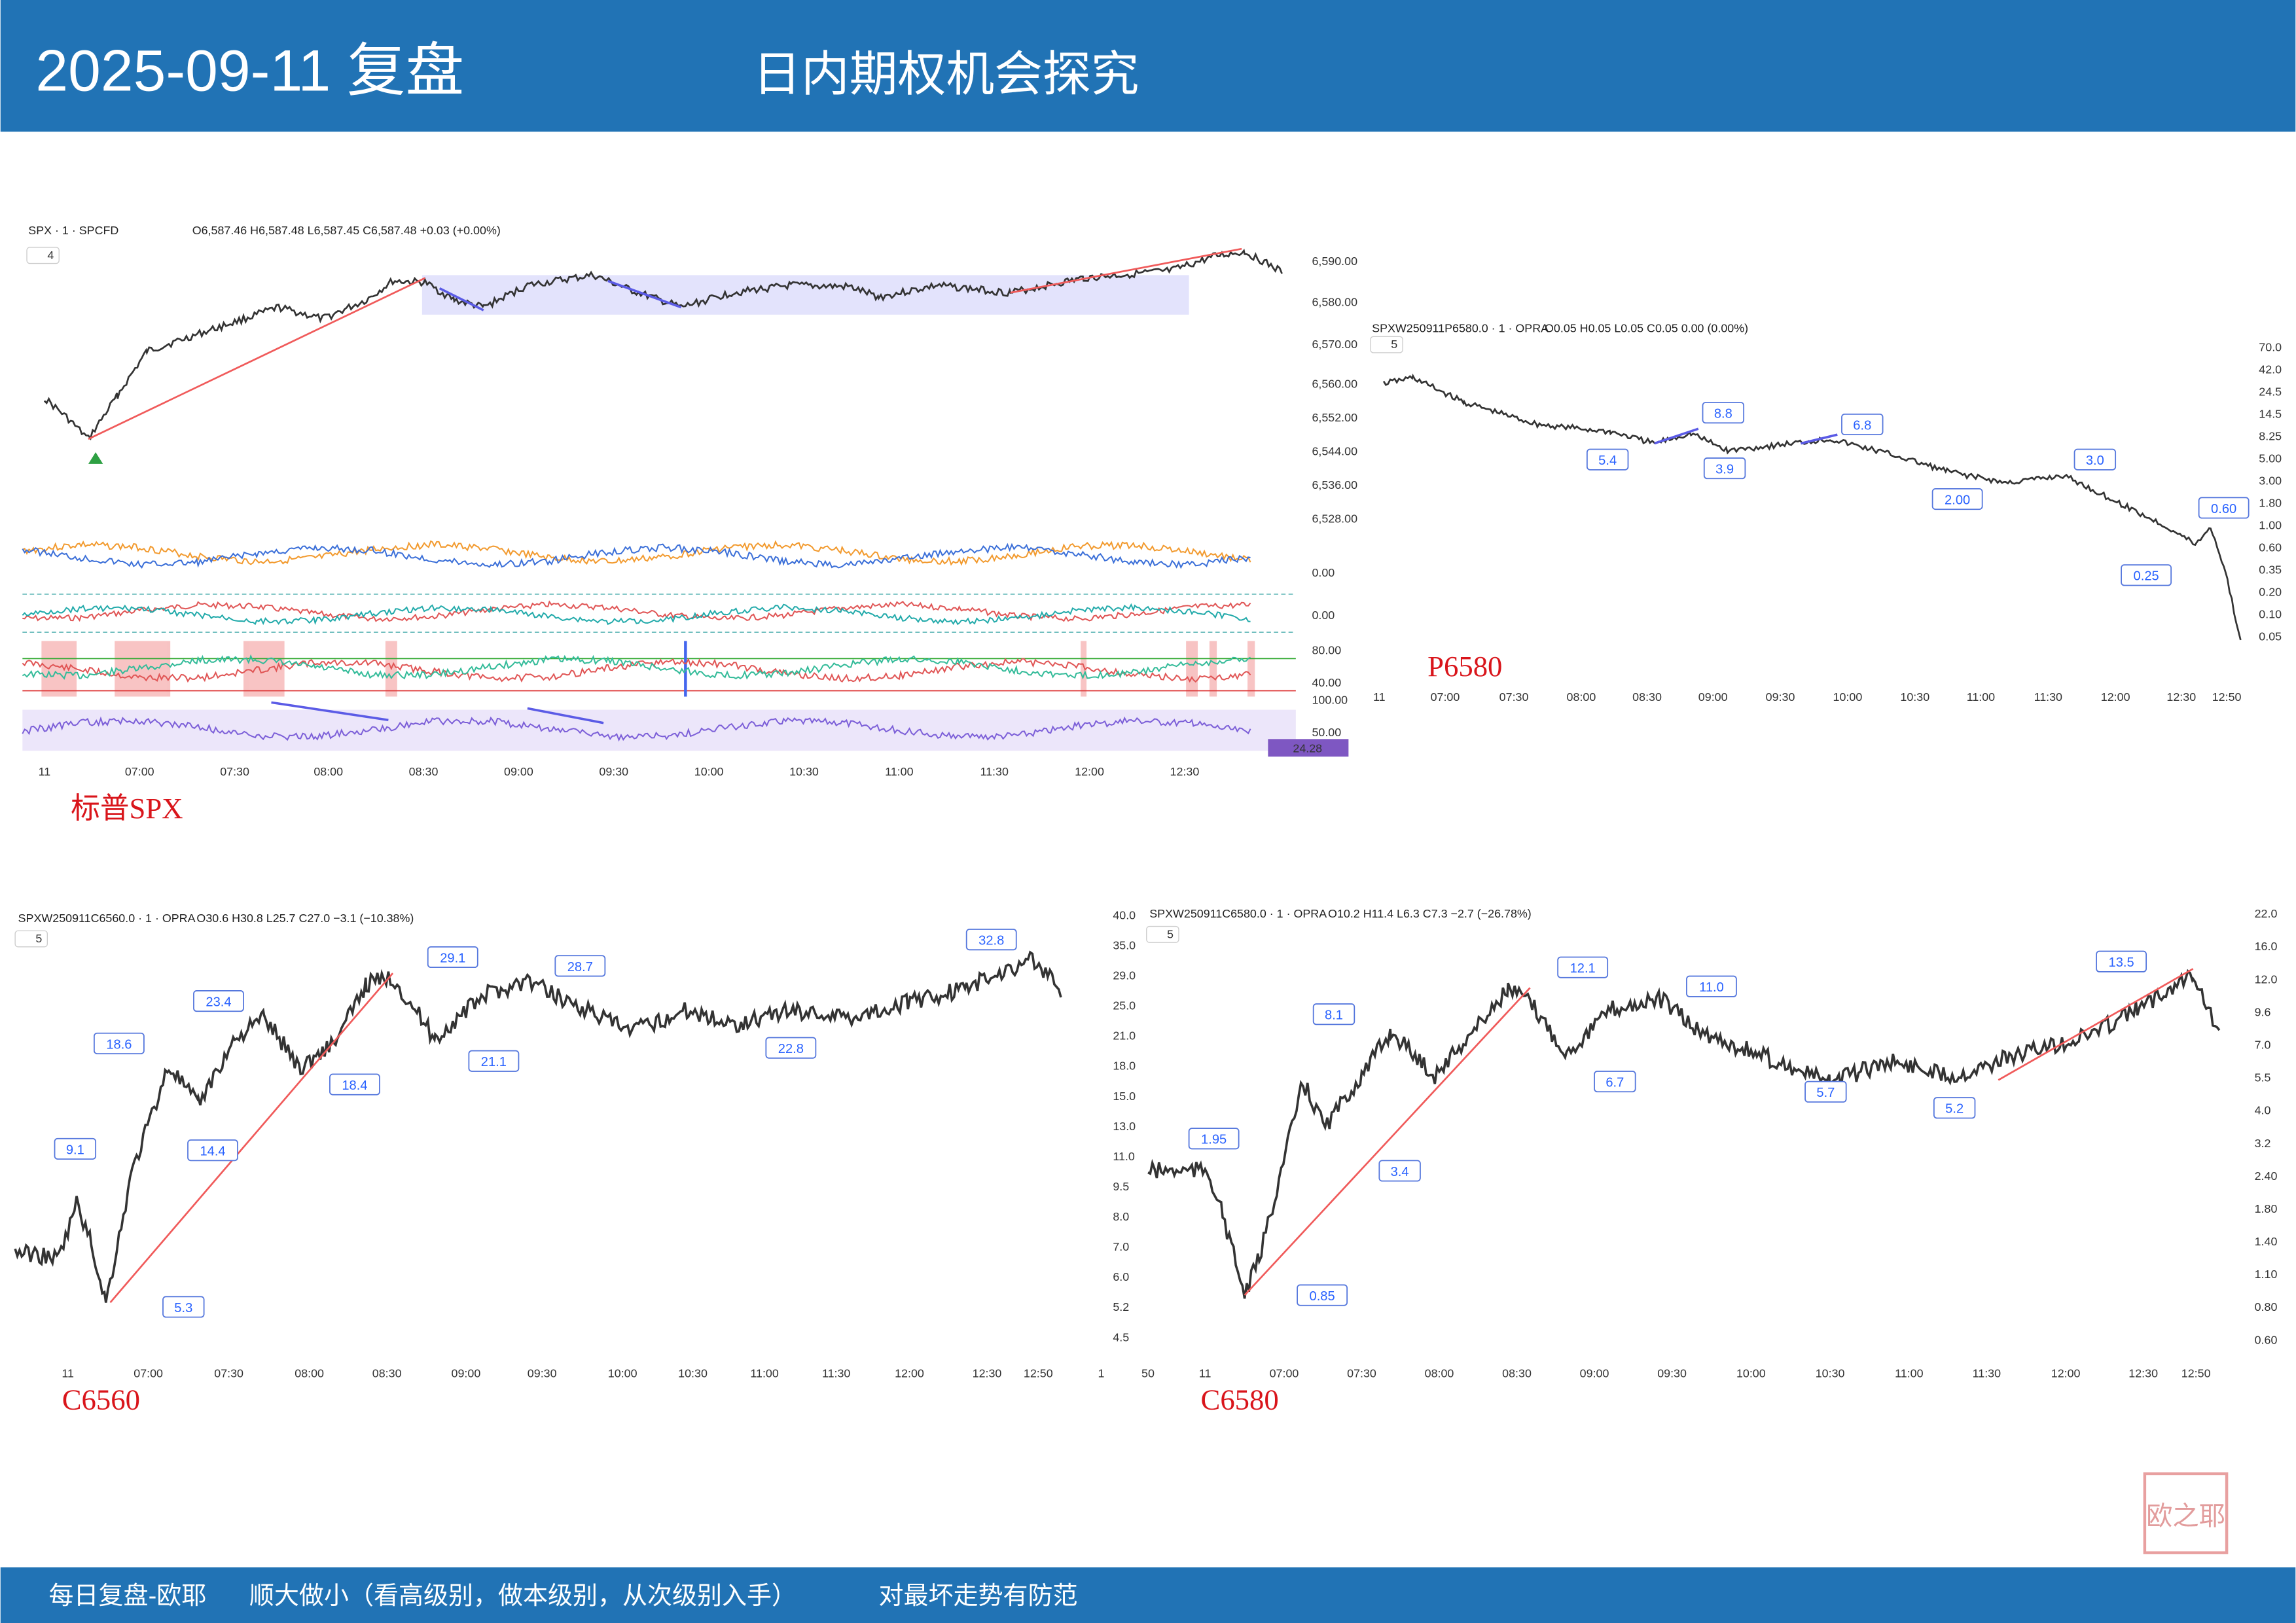  I want to click on y-tick-label: 6,536.00, so click(1334, 484).